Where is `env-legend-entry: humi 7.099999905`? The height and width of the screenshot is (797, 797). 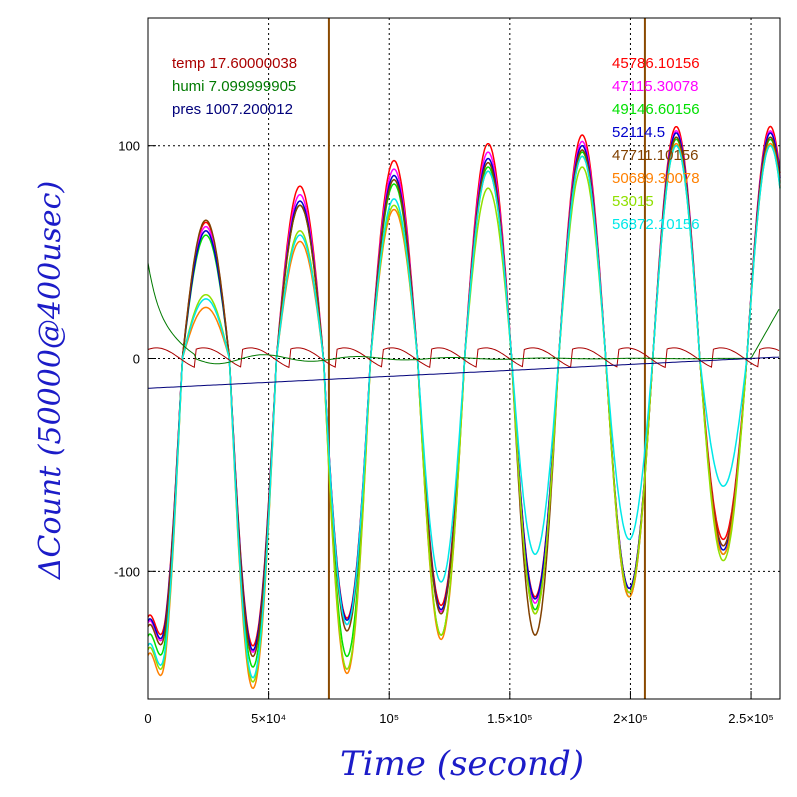 env-legend-entry: humi 7.099999905 is located at coordinates (234, 86).